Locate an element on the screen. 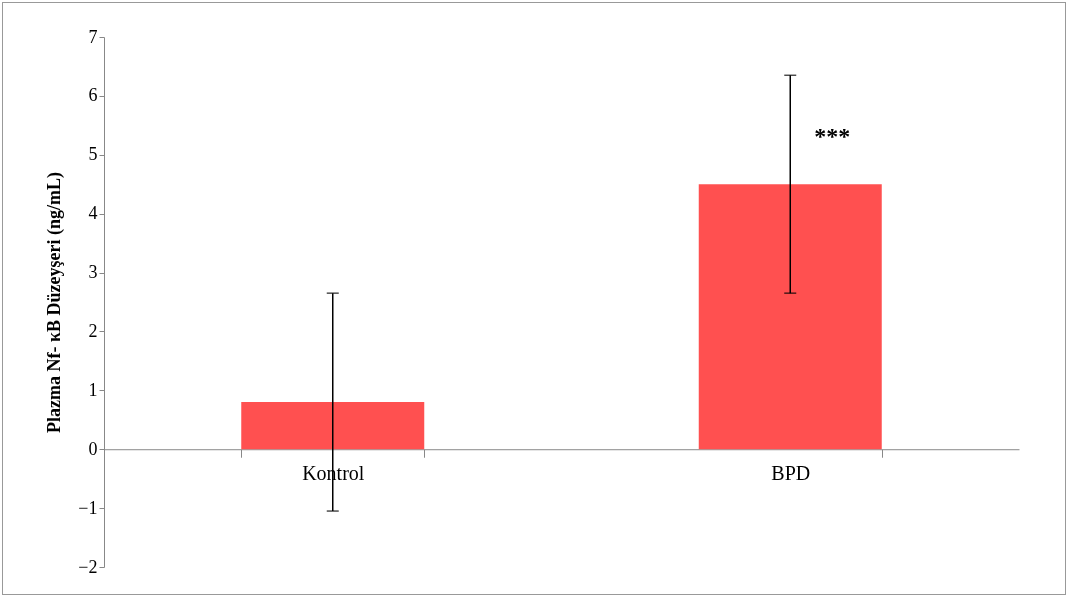 The width and height of the screenshot is (1070, 601). y-tick-label: 7 is located at coordinates (93, 36).